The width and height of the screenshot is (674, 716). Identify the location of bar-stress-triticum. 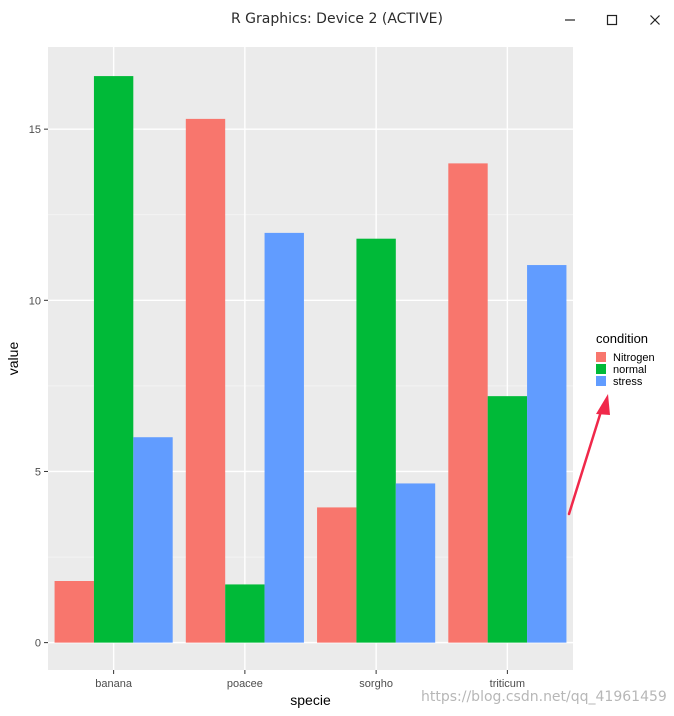
(547, 454).